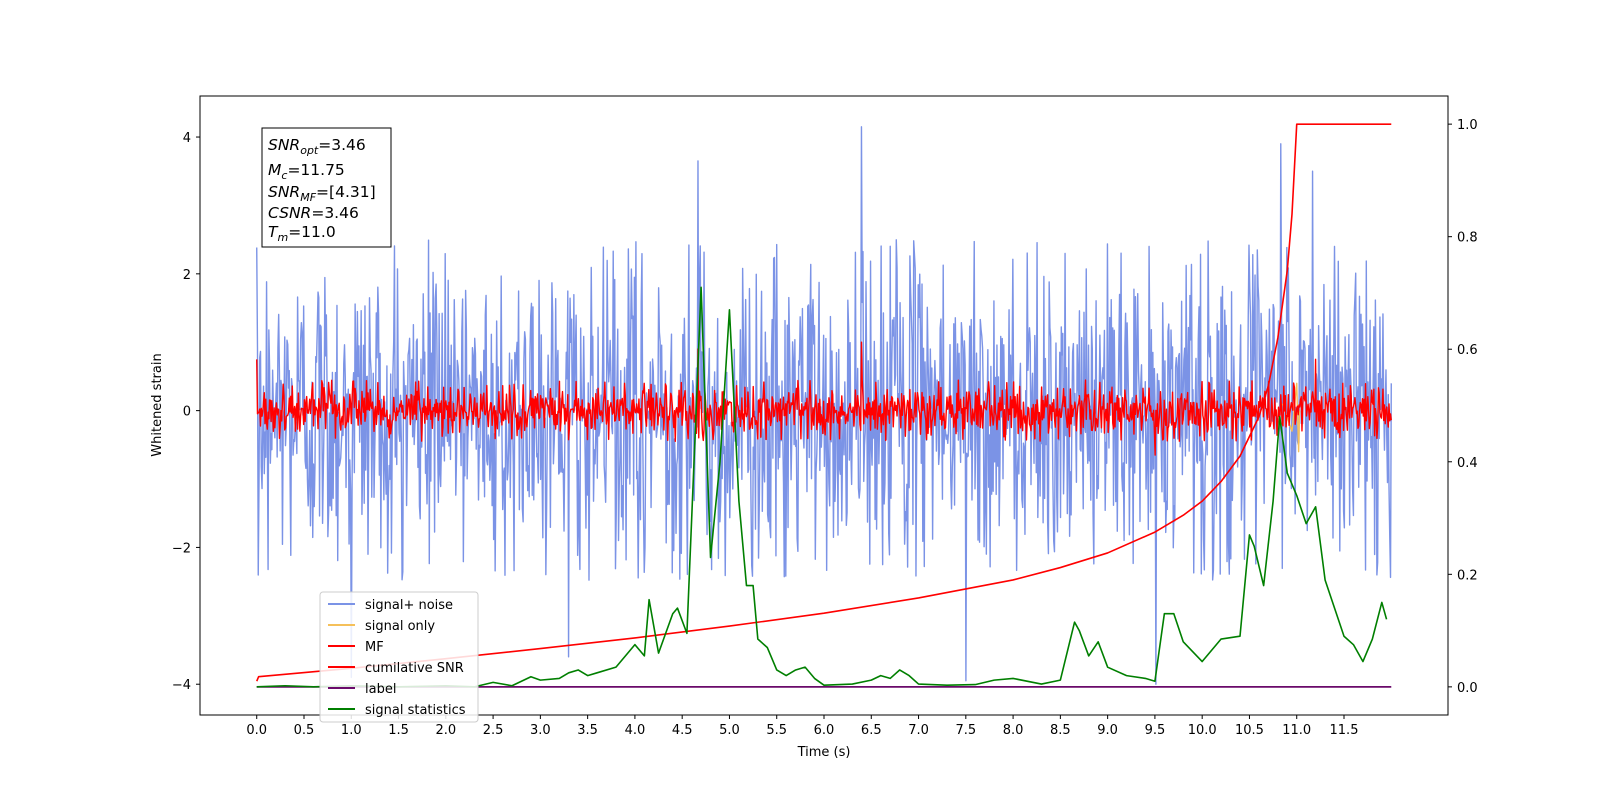 The width and height of the screenshot is (1600, 800). I want to click on legend-label-cumilative-snr: cumilative SNR, so click(414, 668).